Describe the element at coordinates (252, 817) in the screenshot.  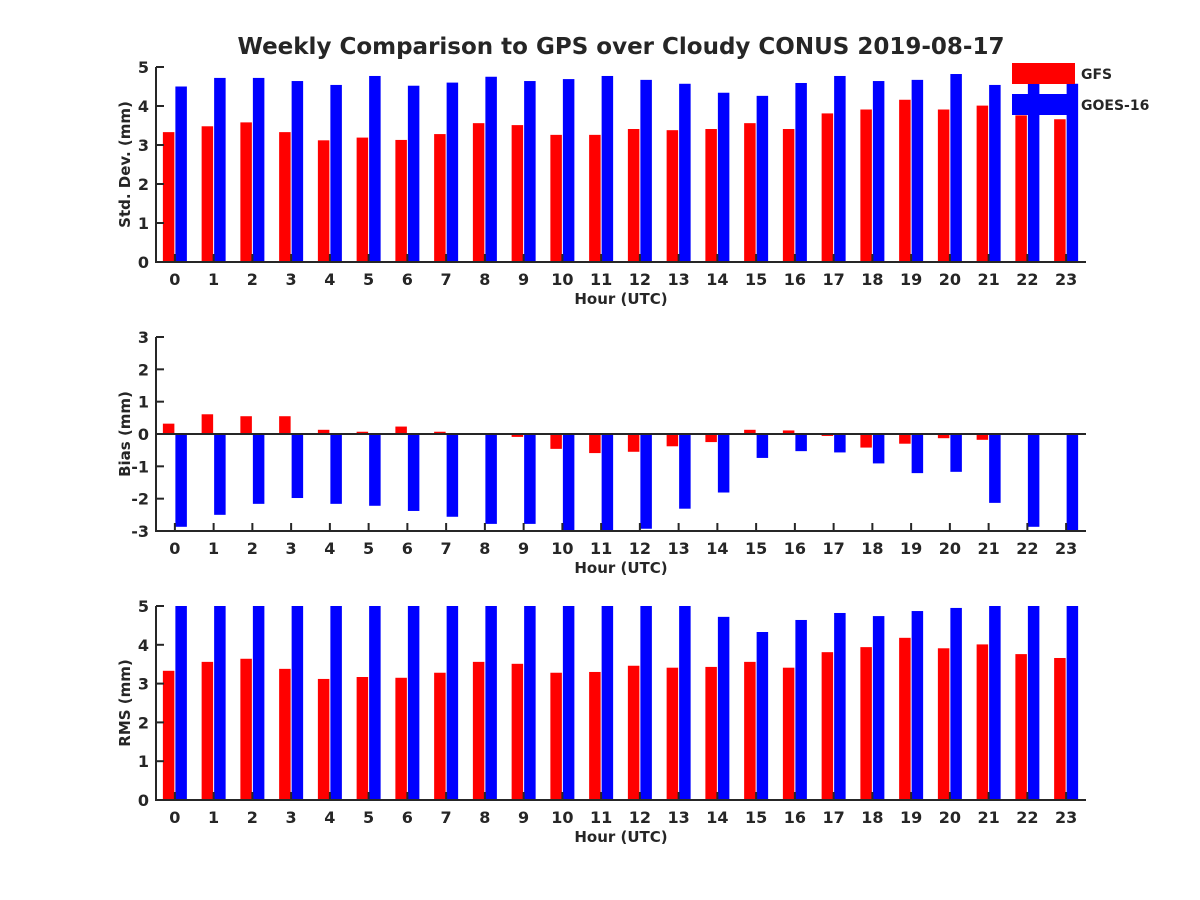
I see `x-tick-label: 2` at that location.